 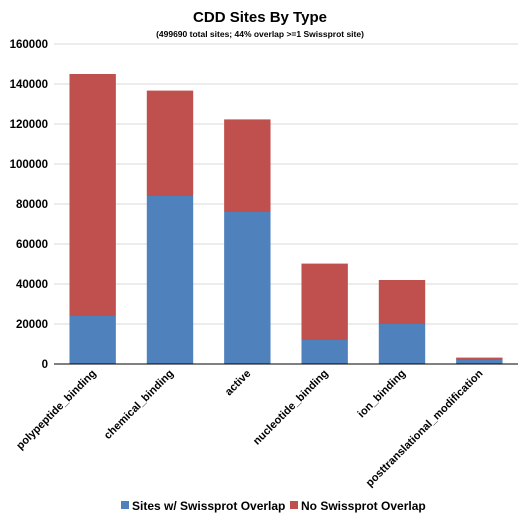 What do you see at coordinates (125, 505) in the screenshot?
I see `legend-swatch-swissprot-overlap` at bounding box center [125, 505].